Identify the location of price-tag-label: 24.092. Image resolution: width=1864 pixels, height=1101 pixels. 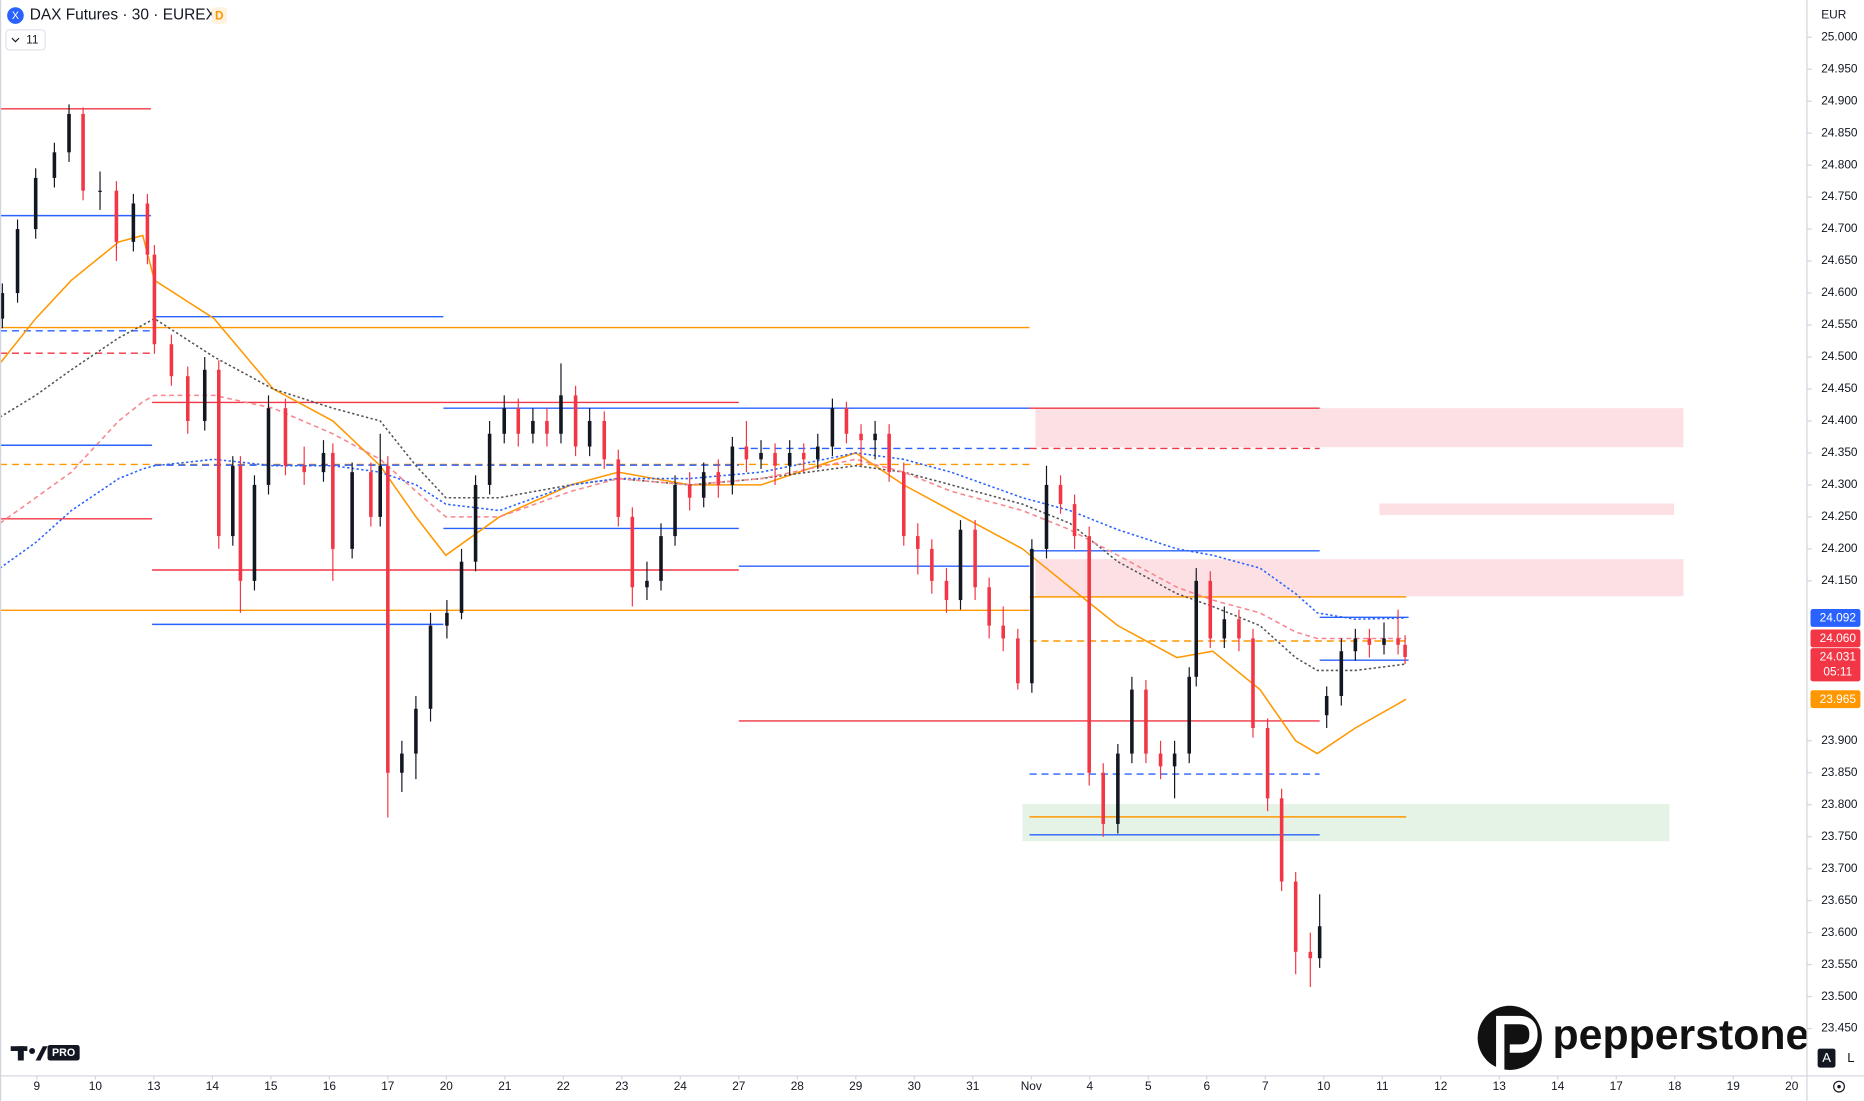
(1838, 618).